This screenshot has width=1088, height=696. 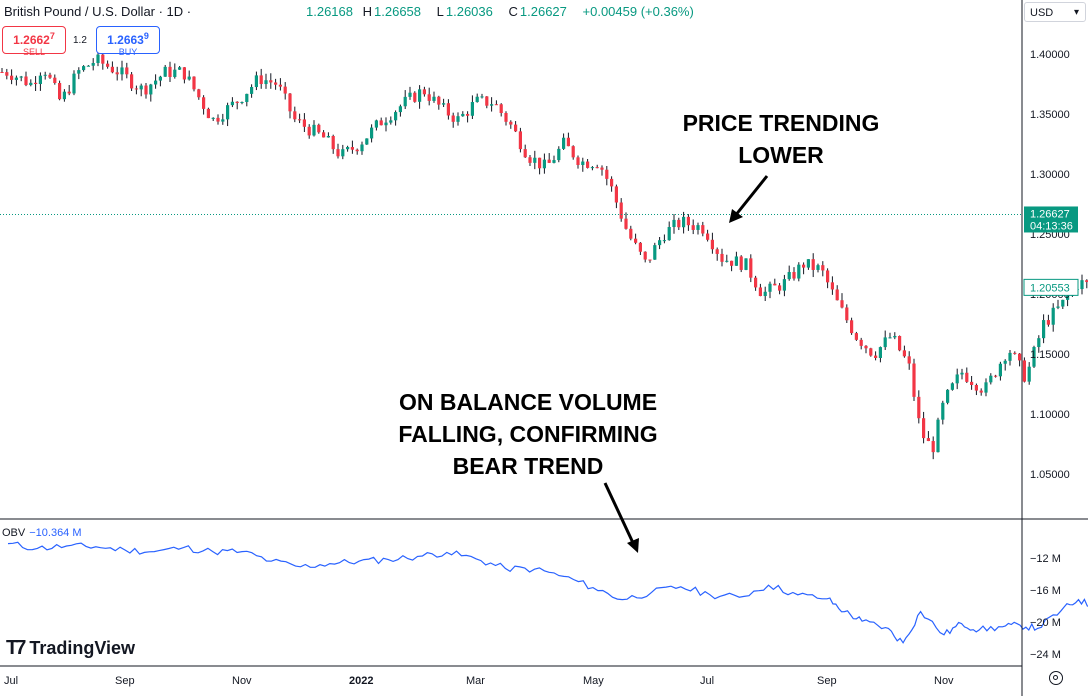 I want to click on sell-button: 1.26627 SELL, so click(x=34, y=41).